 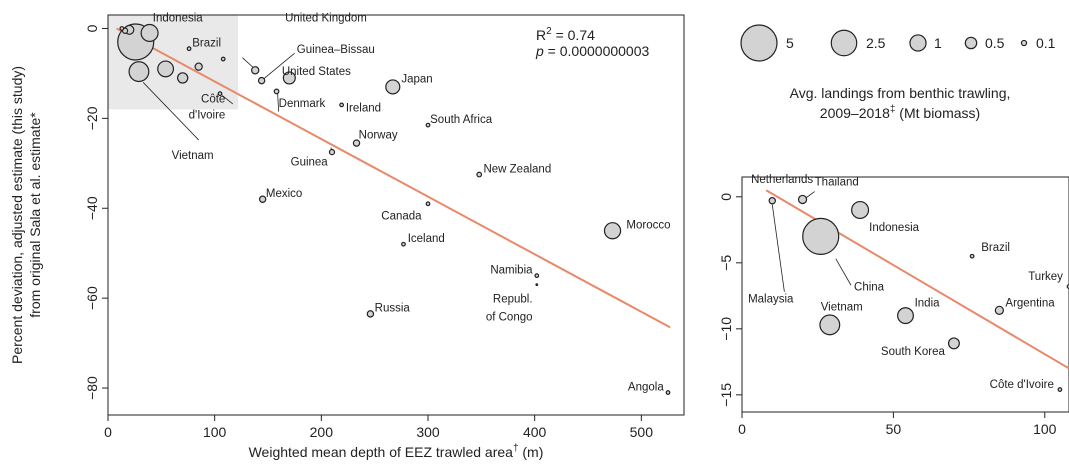 I want to click on x-tick-label: 500, so click(x=642, y=432).